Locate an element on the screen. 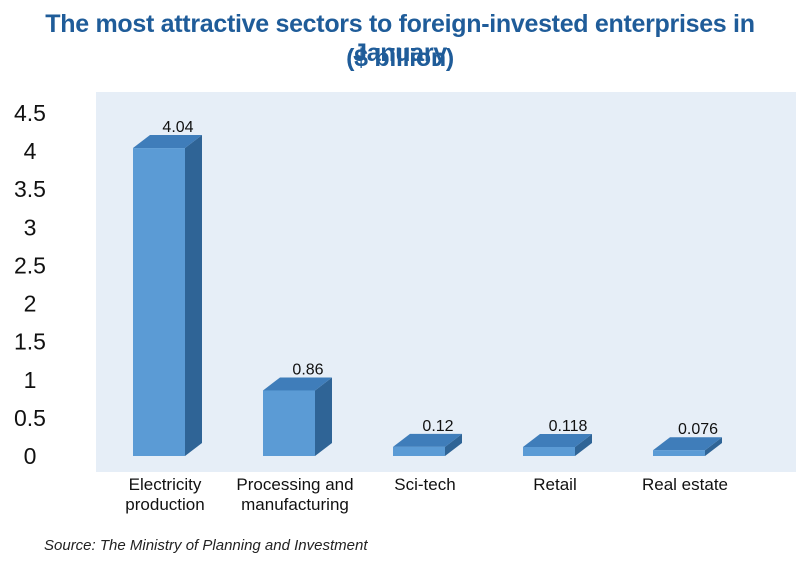 The height and width of the screenshot is (568, 800). x-tick-label: Electricity production is located at coordinates (164, 494).